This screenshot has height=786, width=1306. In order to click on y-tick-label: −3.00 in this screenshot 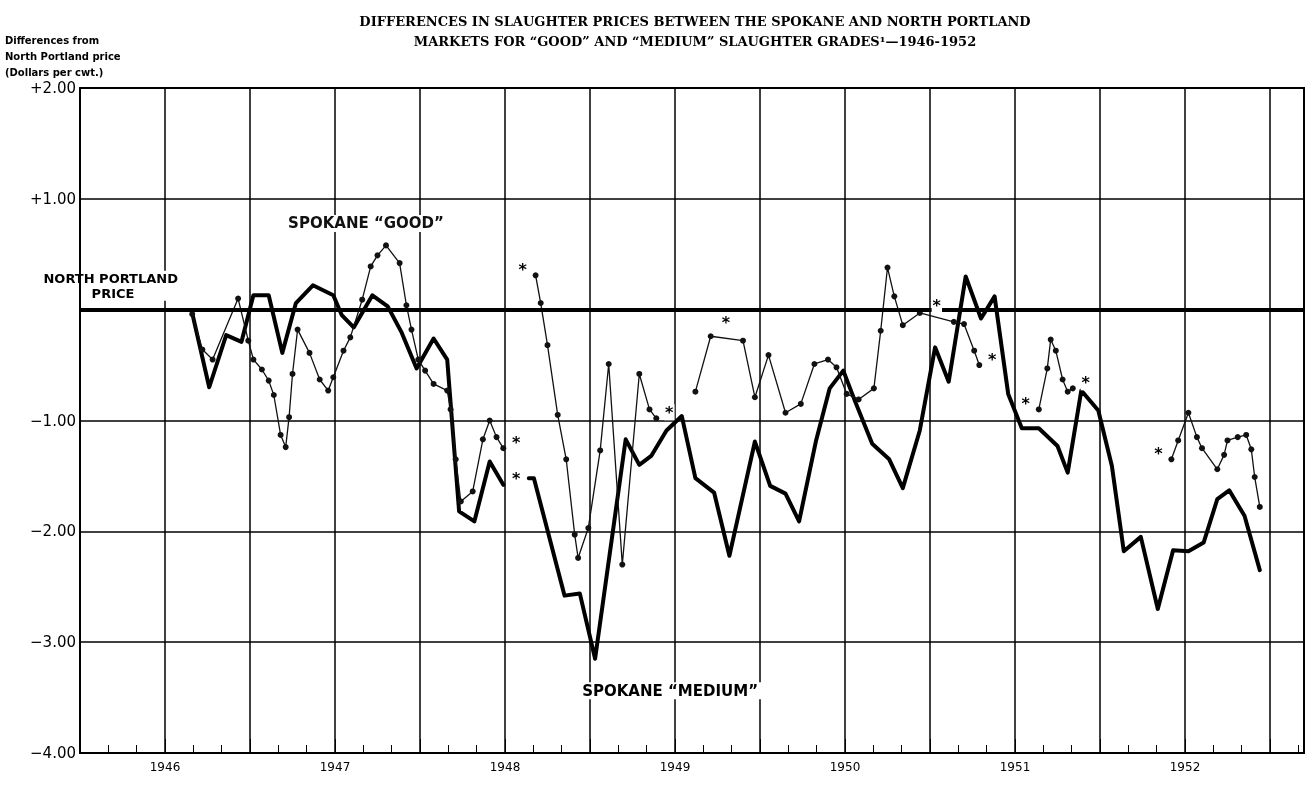, I will do `click(53, 642)`.